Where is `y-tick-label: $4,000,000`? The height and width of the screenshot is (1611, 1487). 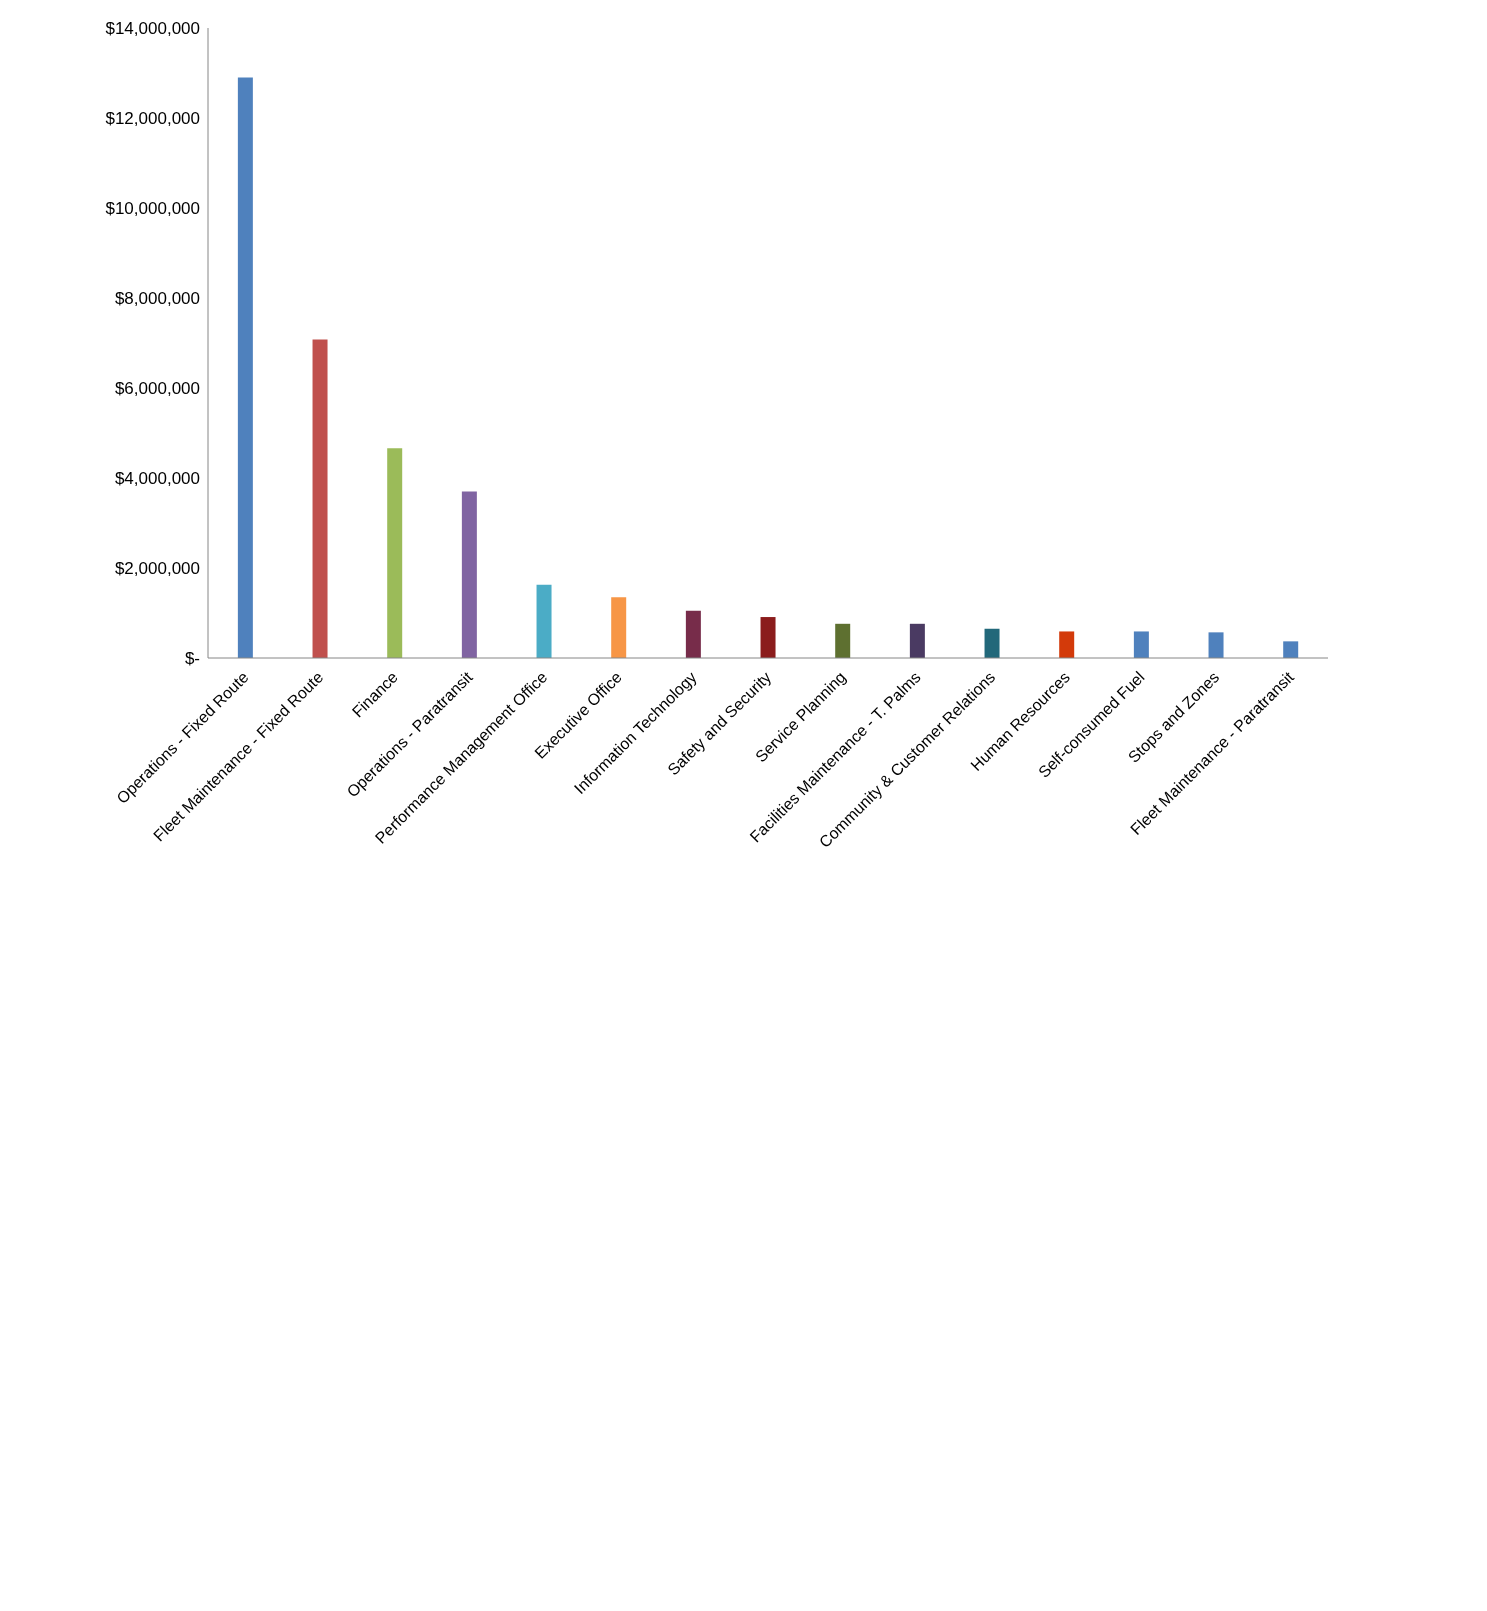
y-tick-label: $4,000,000 is located at coordinates (157, 479).